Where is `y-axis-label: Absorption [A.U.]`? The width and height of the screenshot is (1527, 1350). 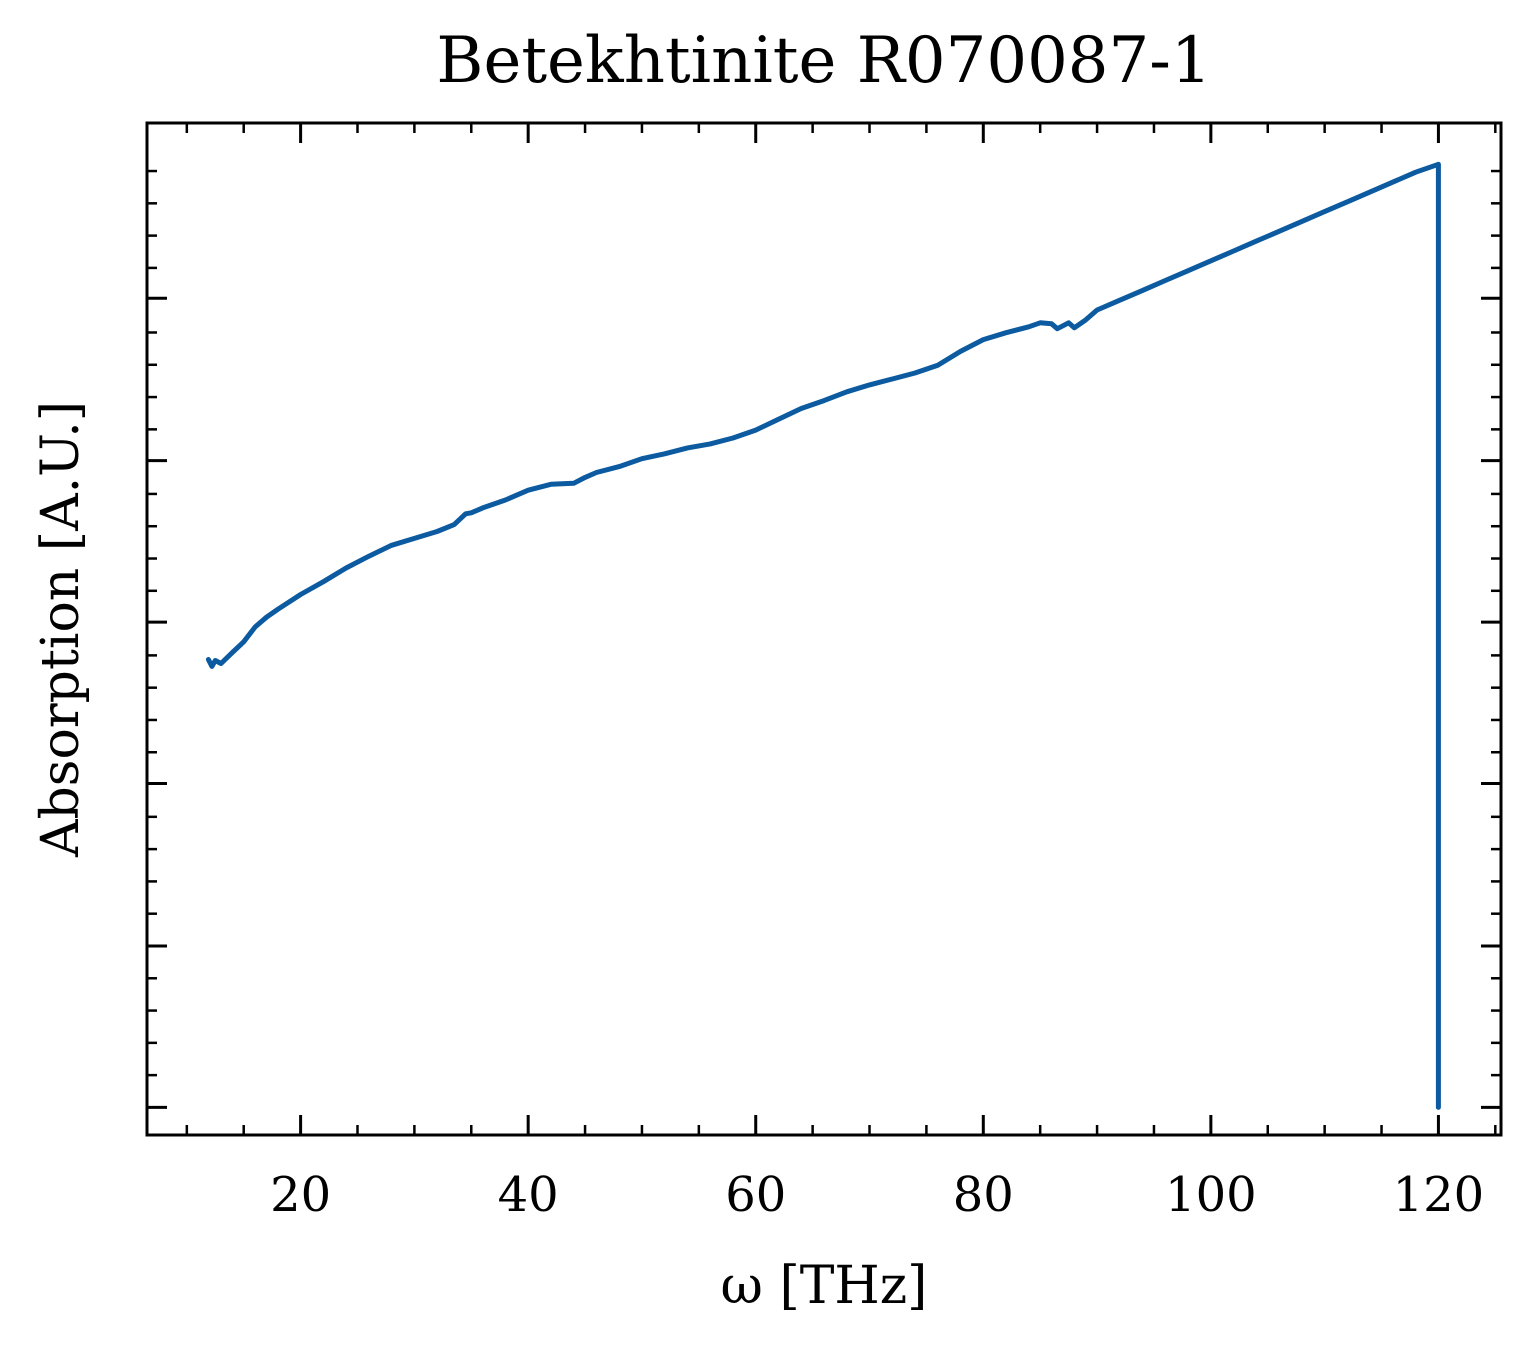
y-axis-label: Absorption [A.U.] is located at coordinates (61, 629).